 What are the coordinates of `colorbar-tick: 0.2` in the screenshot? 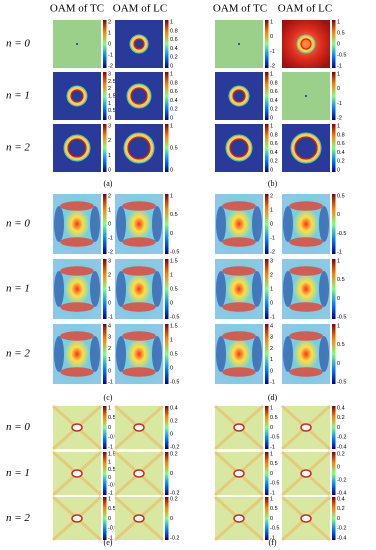 It's located at (174, 110).